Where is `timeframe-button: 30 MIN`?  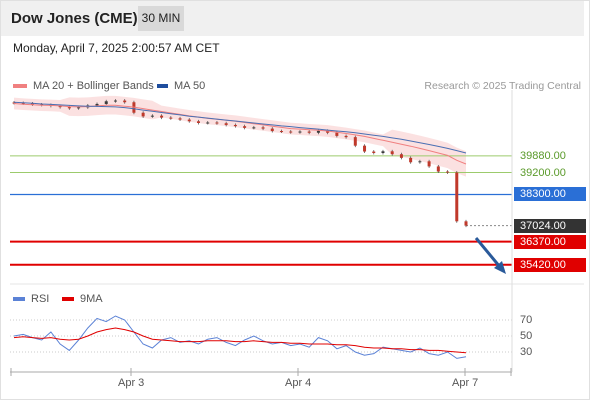 timeframe-button: 30 MIN is located at coordinates (161, 18).